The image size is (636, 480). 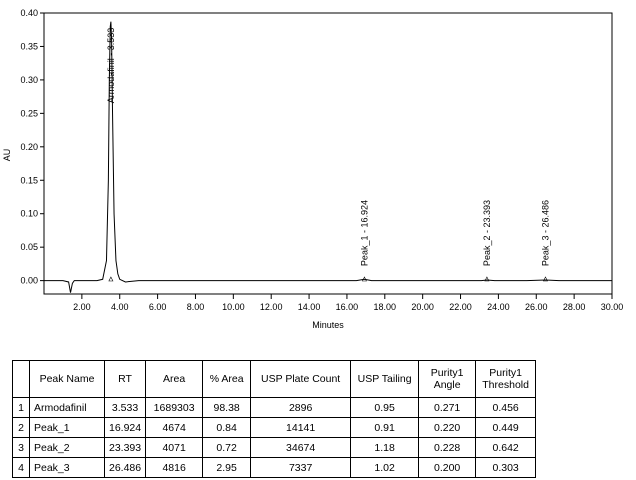 What do you see at coordinates (271, 307) in the screenshot?
I see `x-tick-label: 12.00` at bounding box center [271, 307].